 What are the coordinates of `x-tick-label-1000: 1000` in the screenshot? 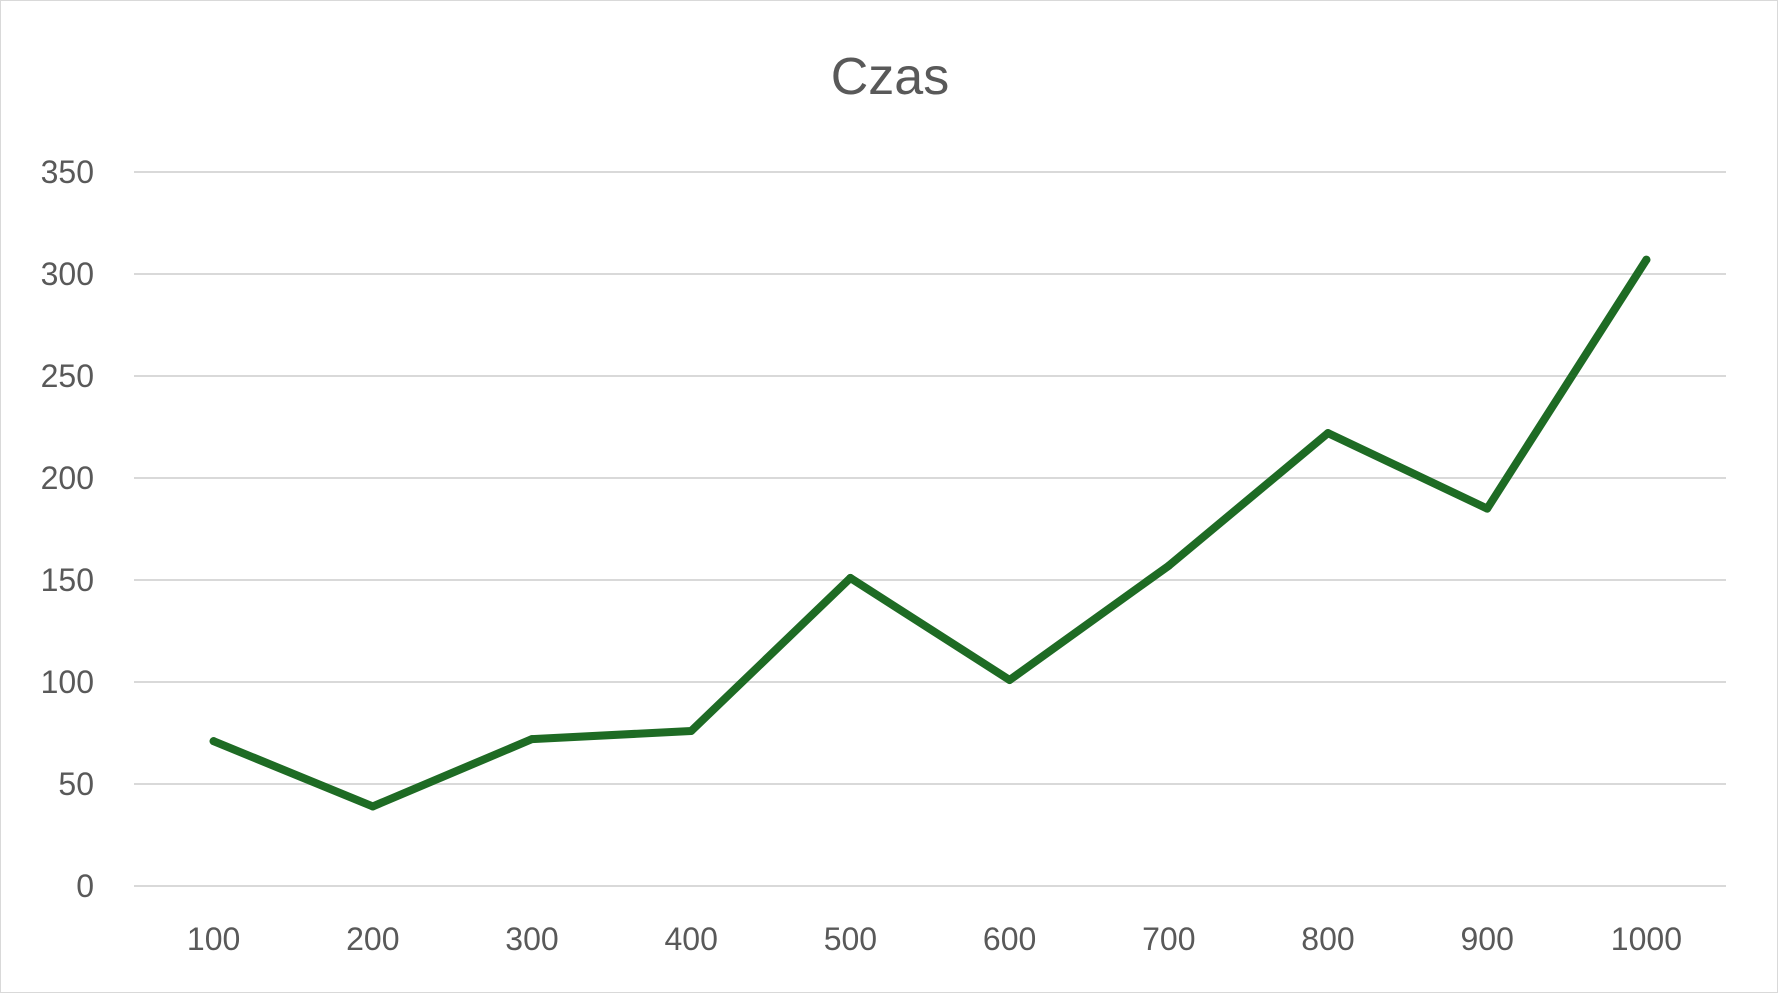 It's located at (1646, 939).